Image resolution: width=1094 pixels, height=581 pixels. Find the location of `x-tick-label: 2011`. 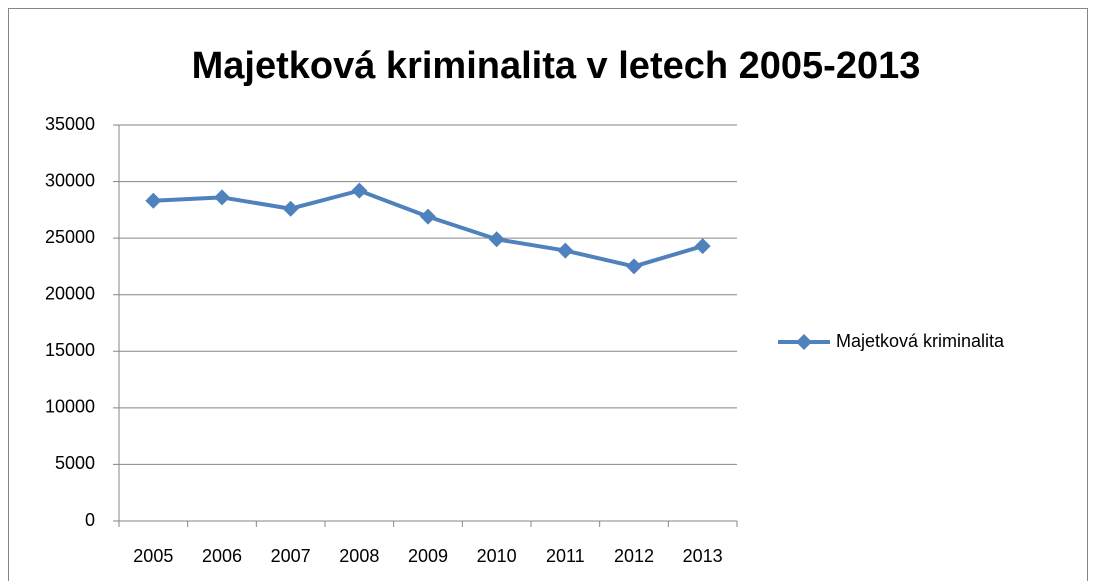

x-tick-label: 2011 is located at coordinates (565, 556).